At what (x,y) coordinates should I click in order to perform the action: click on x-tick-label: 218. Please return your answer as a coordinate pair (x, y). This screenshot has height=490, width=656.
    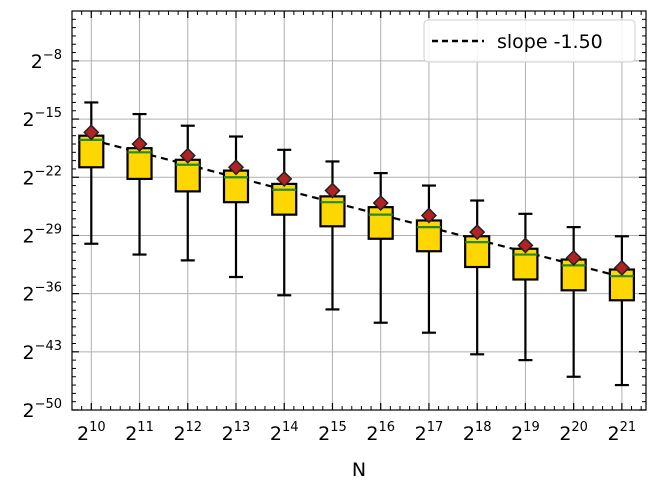
    Looking at the image, I should click on (477, 432).